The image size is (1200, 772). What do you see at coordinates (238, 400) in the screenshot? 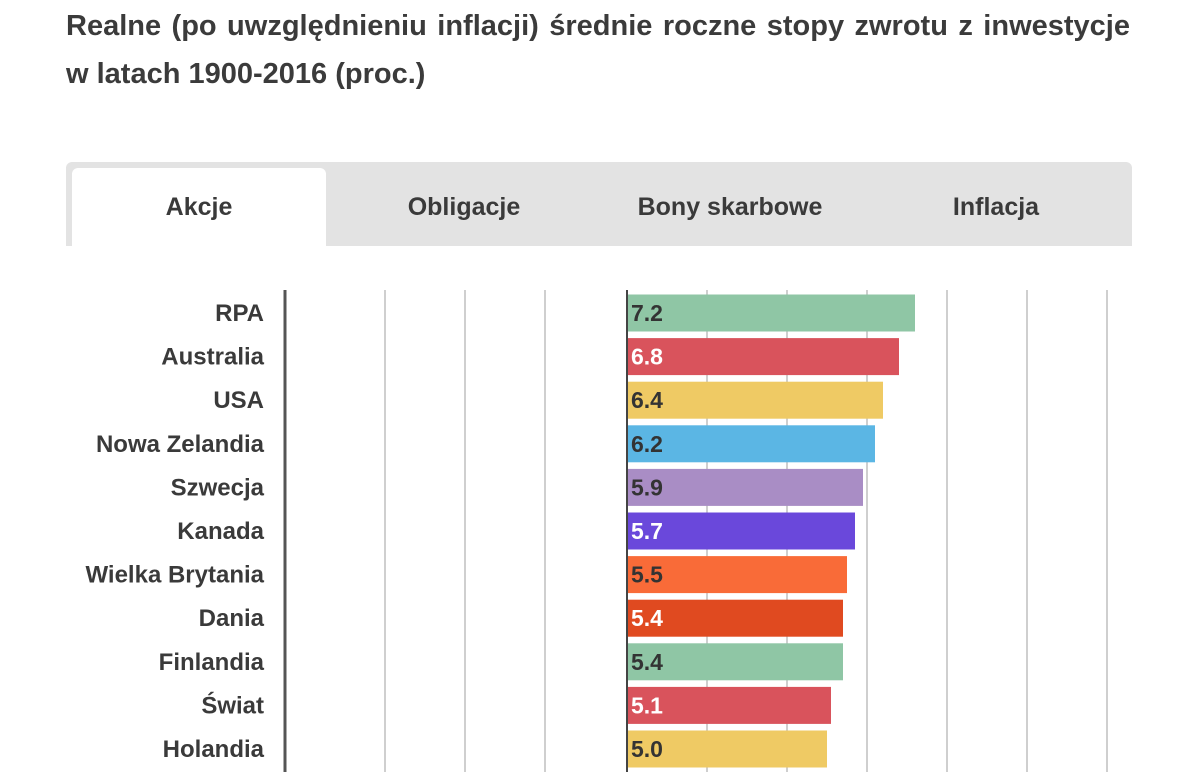
I see `category-label: USA` at bounding box center [238, 400].